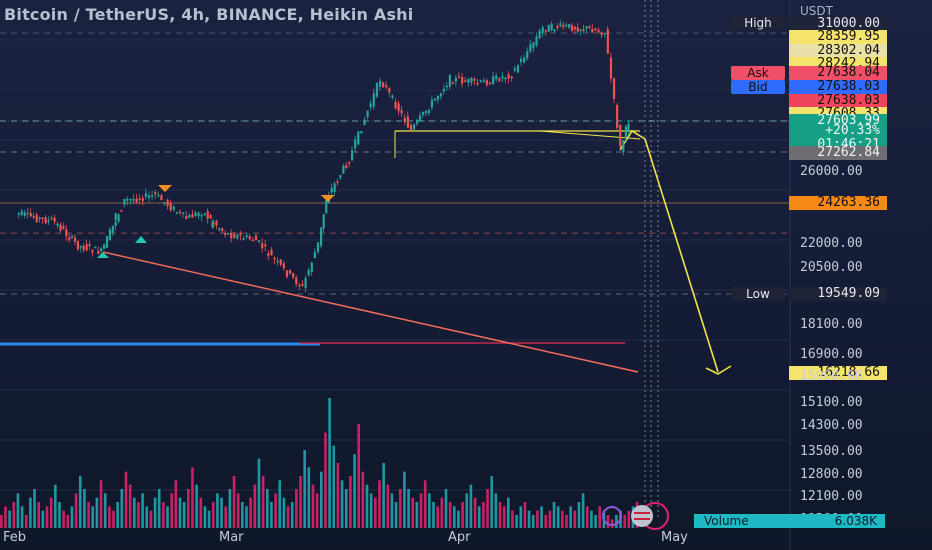 This screenshot has height=550, width=932. I want to click on bid-label: Bid, so click(758, 87).